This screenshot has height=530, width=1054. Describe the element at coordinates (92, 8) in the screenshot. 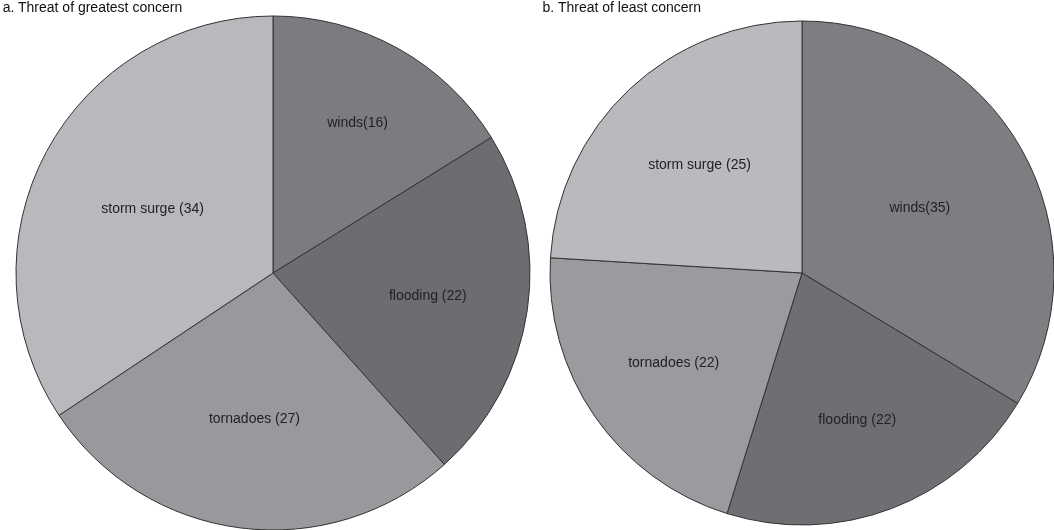

I see `chart-title: a. Threat of greatest concern` at that location.